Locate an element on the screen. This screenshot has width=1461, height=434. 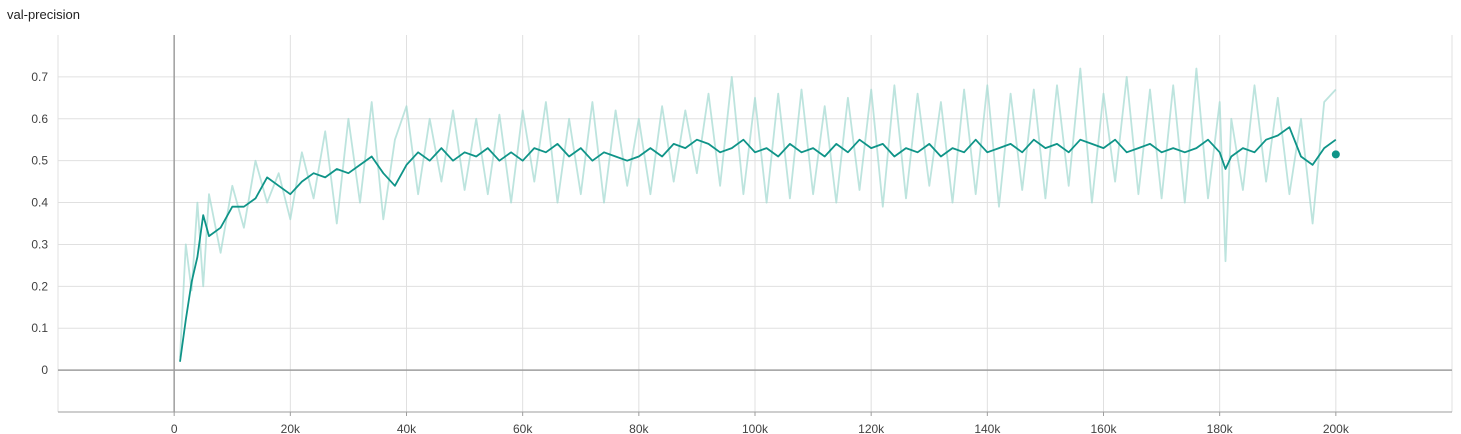
y-tick-label: 0.3 is located at coordinates (39, 244).